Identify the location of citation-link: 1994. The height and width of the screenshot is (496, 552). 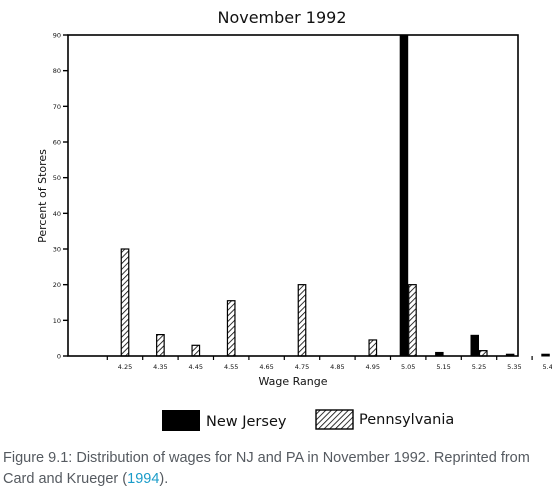
(143, 479).